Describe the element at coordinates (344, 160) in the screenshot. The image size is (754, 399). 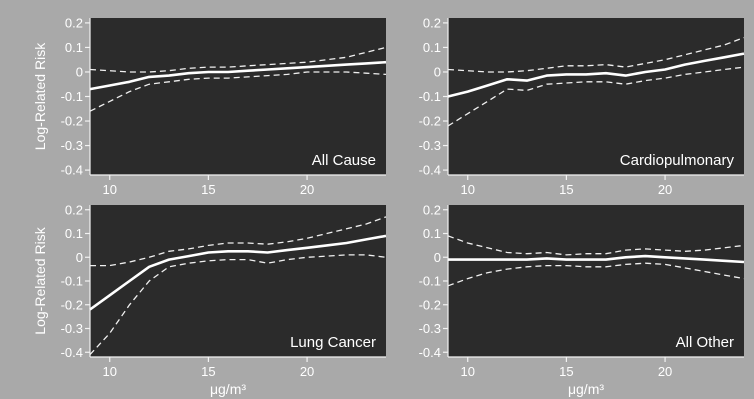
I see `panel-title: All Cause` at that location.